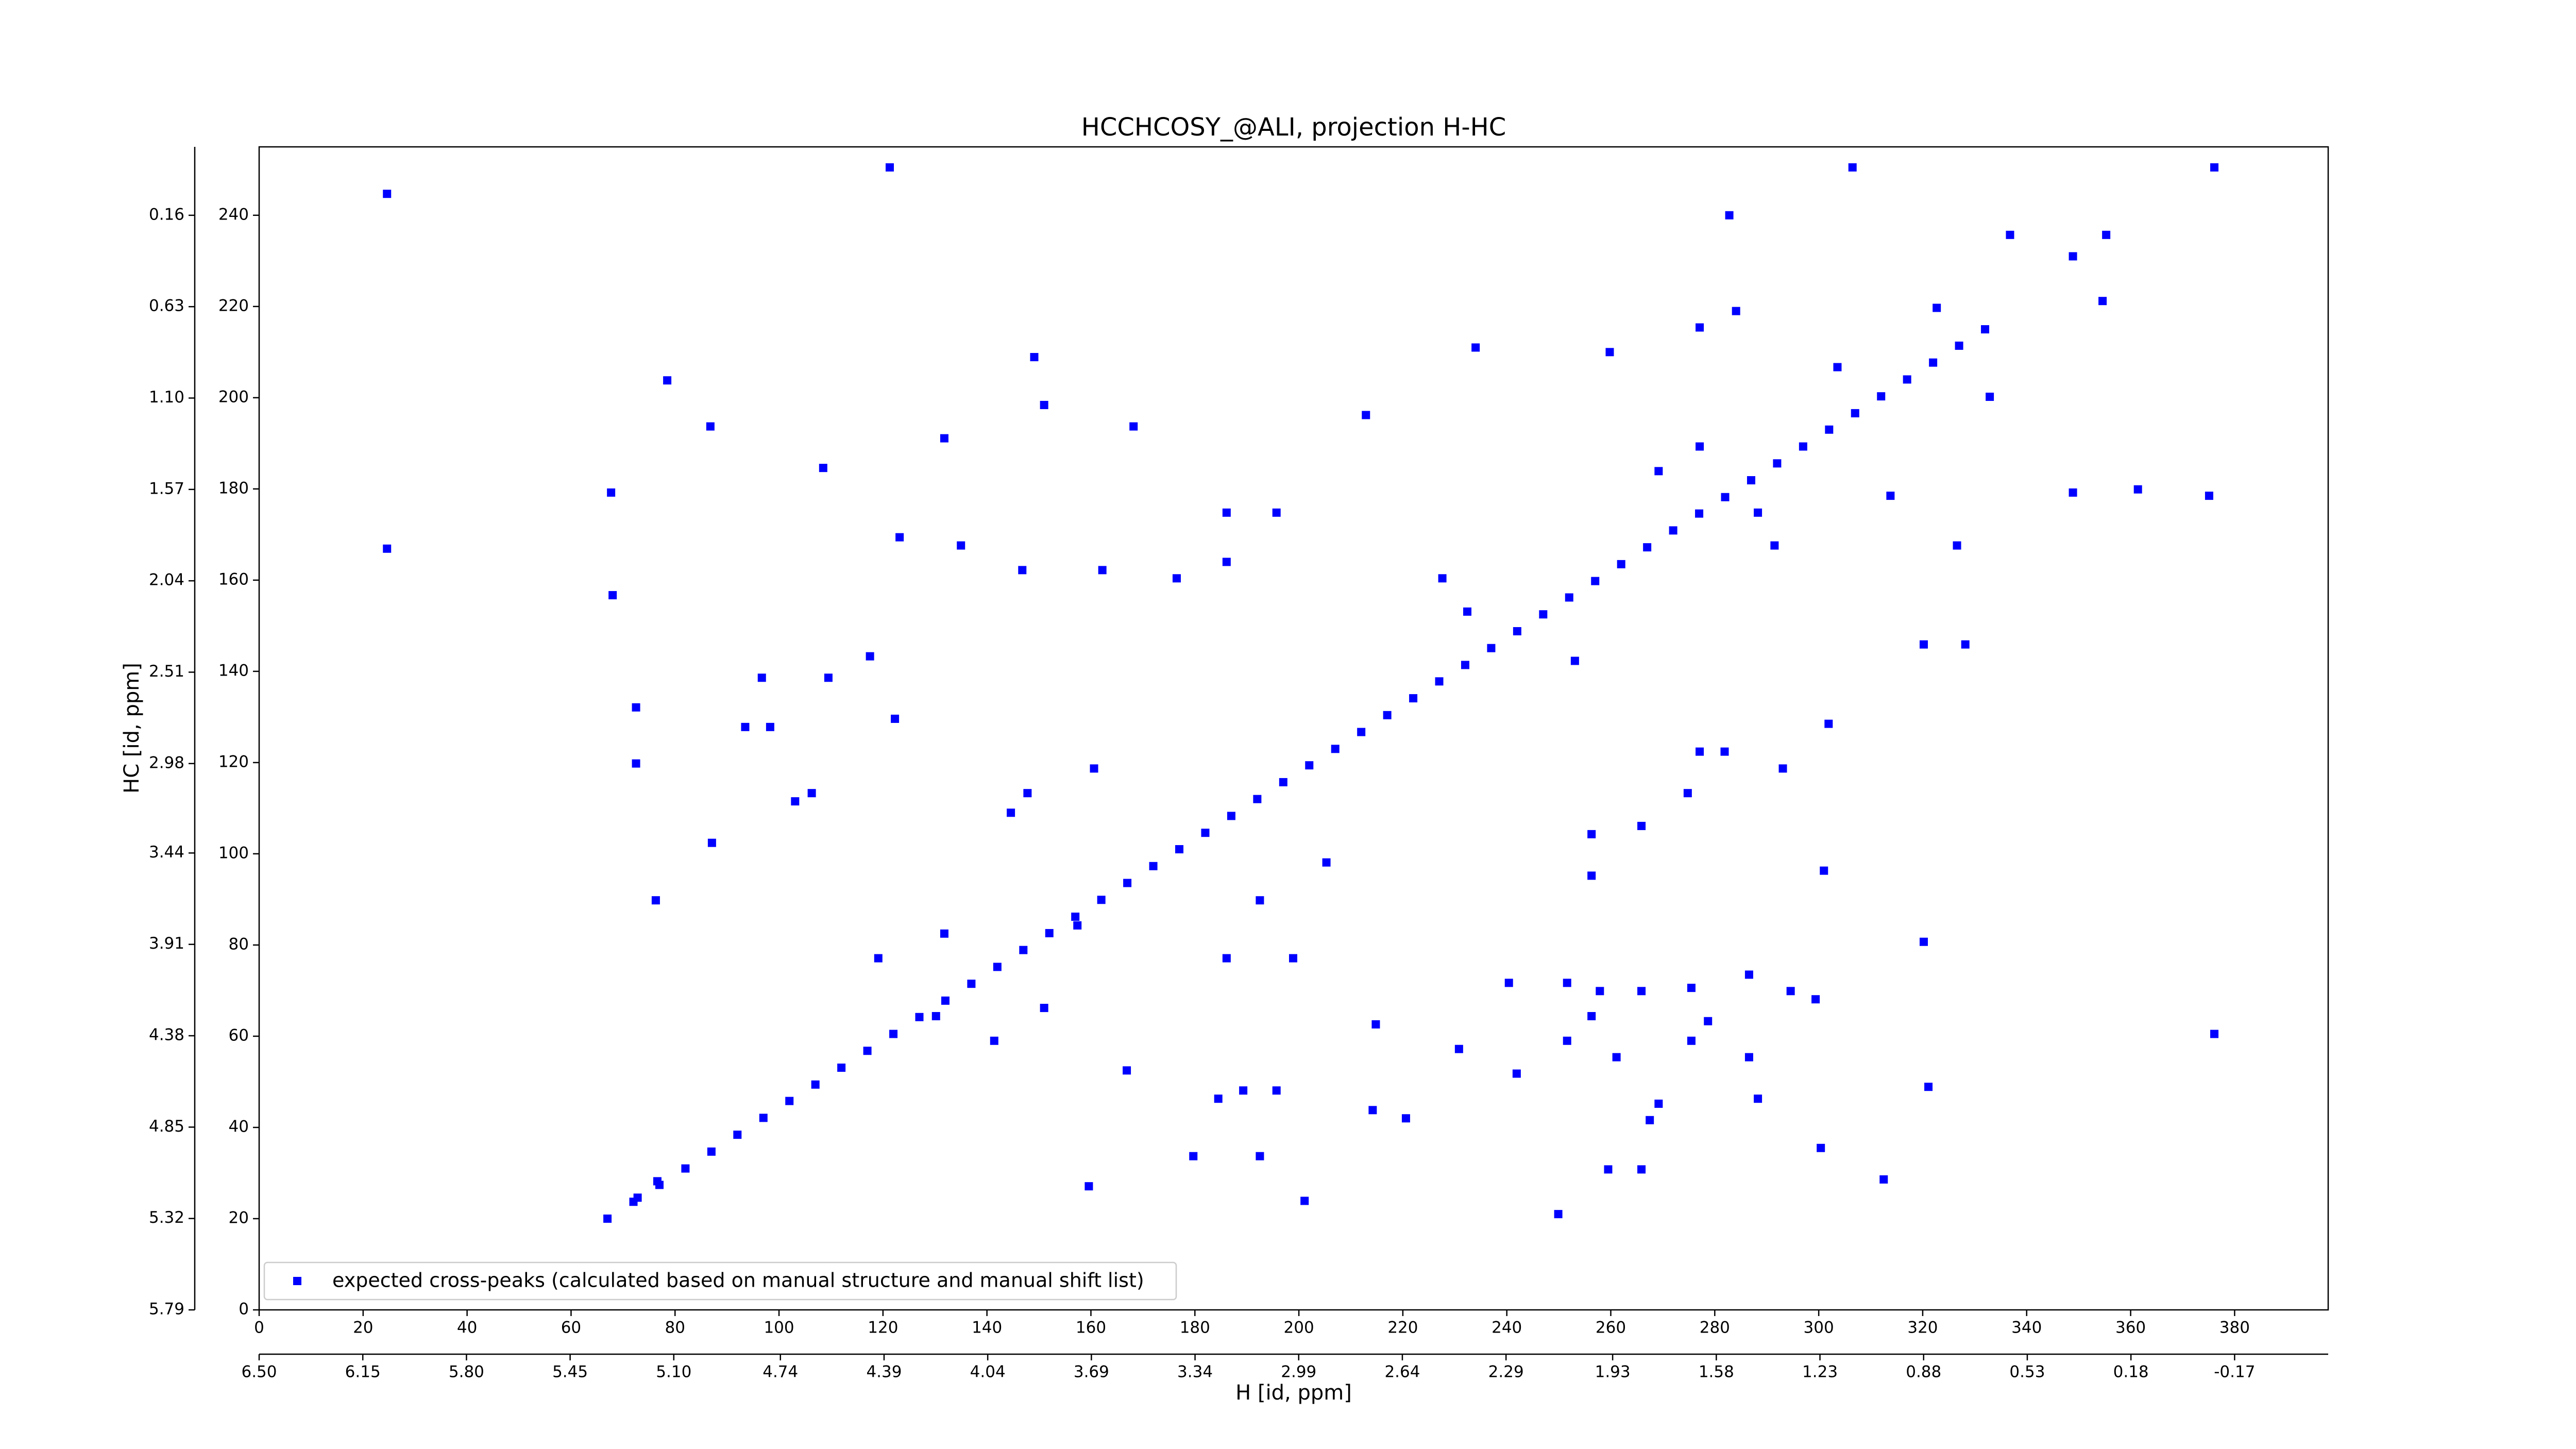  What do you see at coordinates (1507, 1328) in the screenshot?
I see `x-tick-label: 240` at bounding box center [1507, 1328].